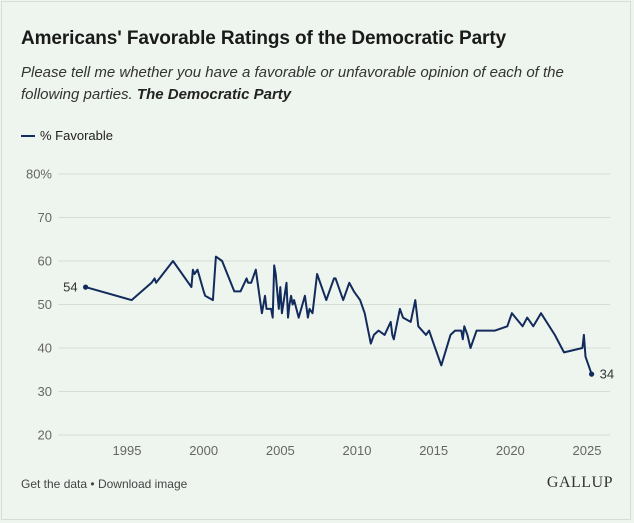  Describe the element at coordinates (39, 174) in the screenshot. I see `y-tick-label-80: 80%` at that location.